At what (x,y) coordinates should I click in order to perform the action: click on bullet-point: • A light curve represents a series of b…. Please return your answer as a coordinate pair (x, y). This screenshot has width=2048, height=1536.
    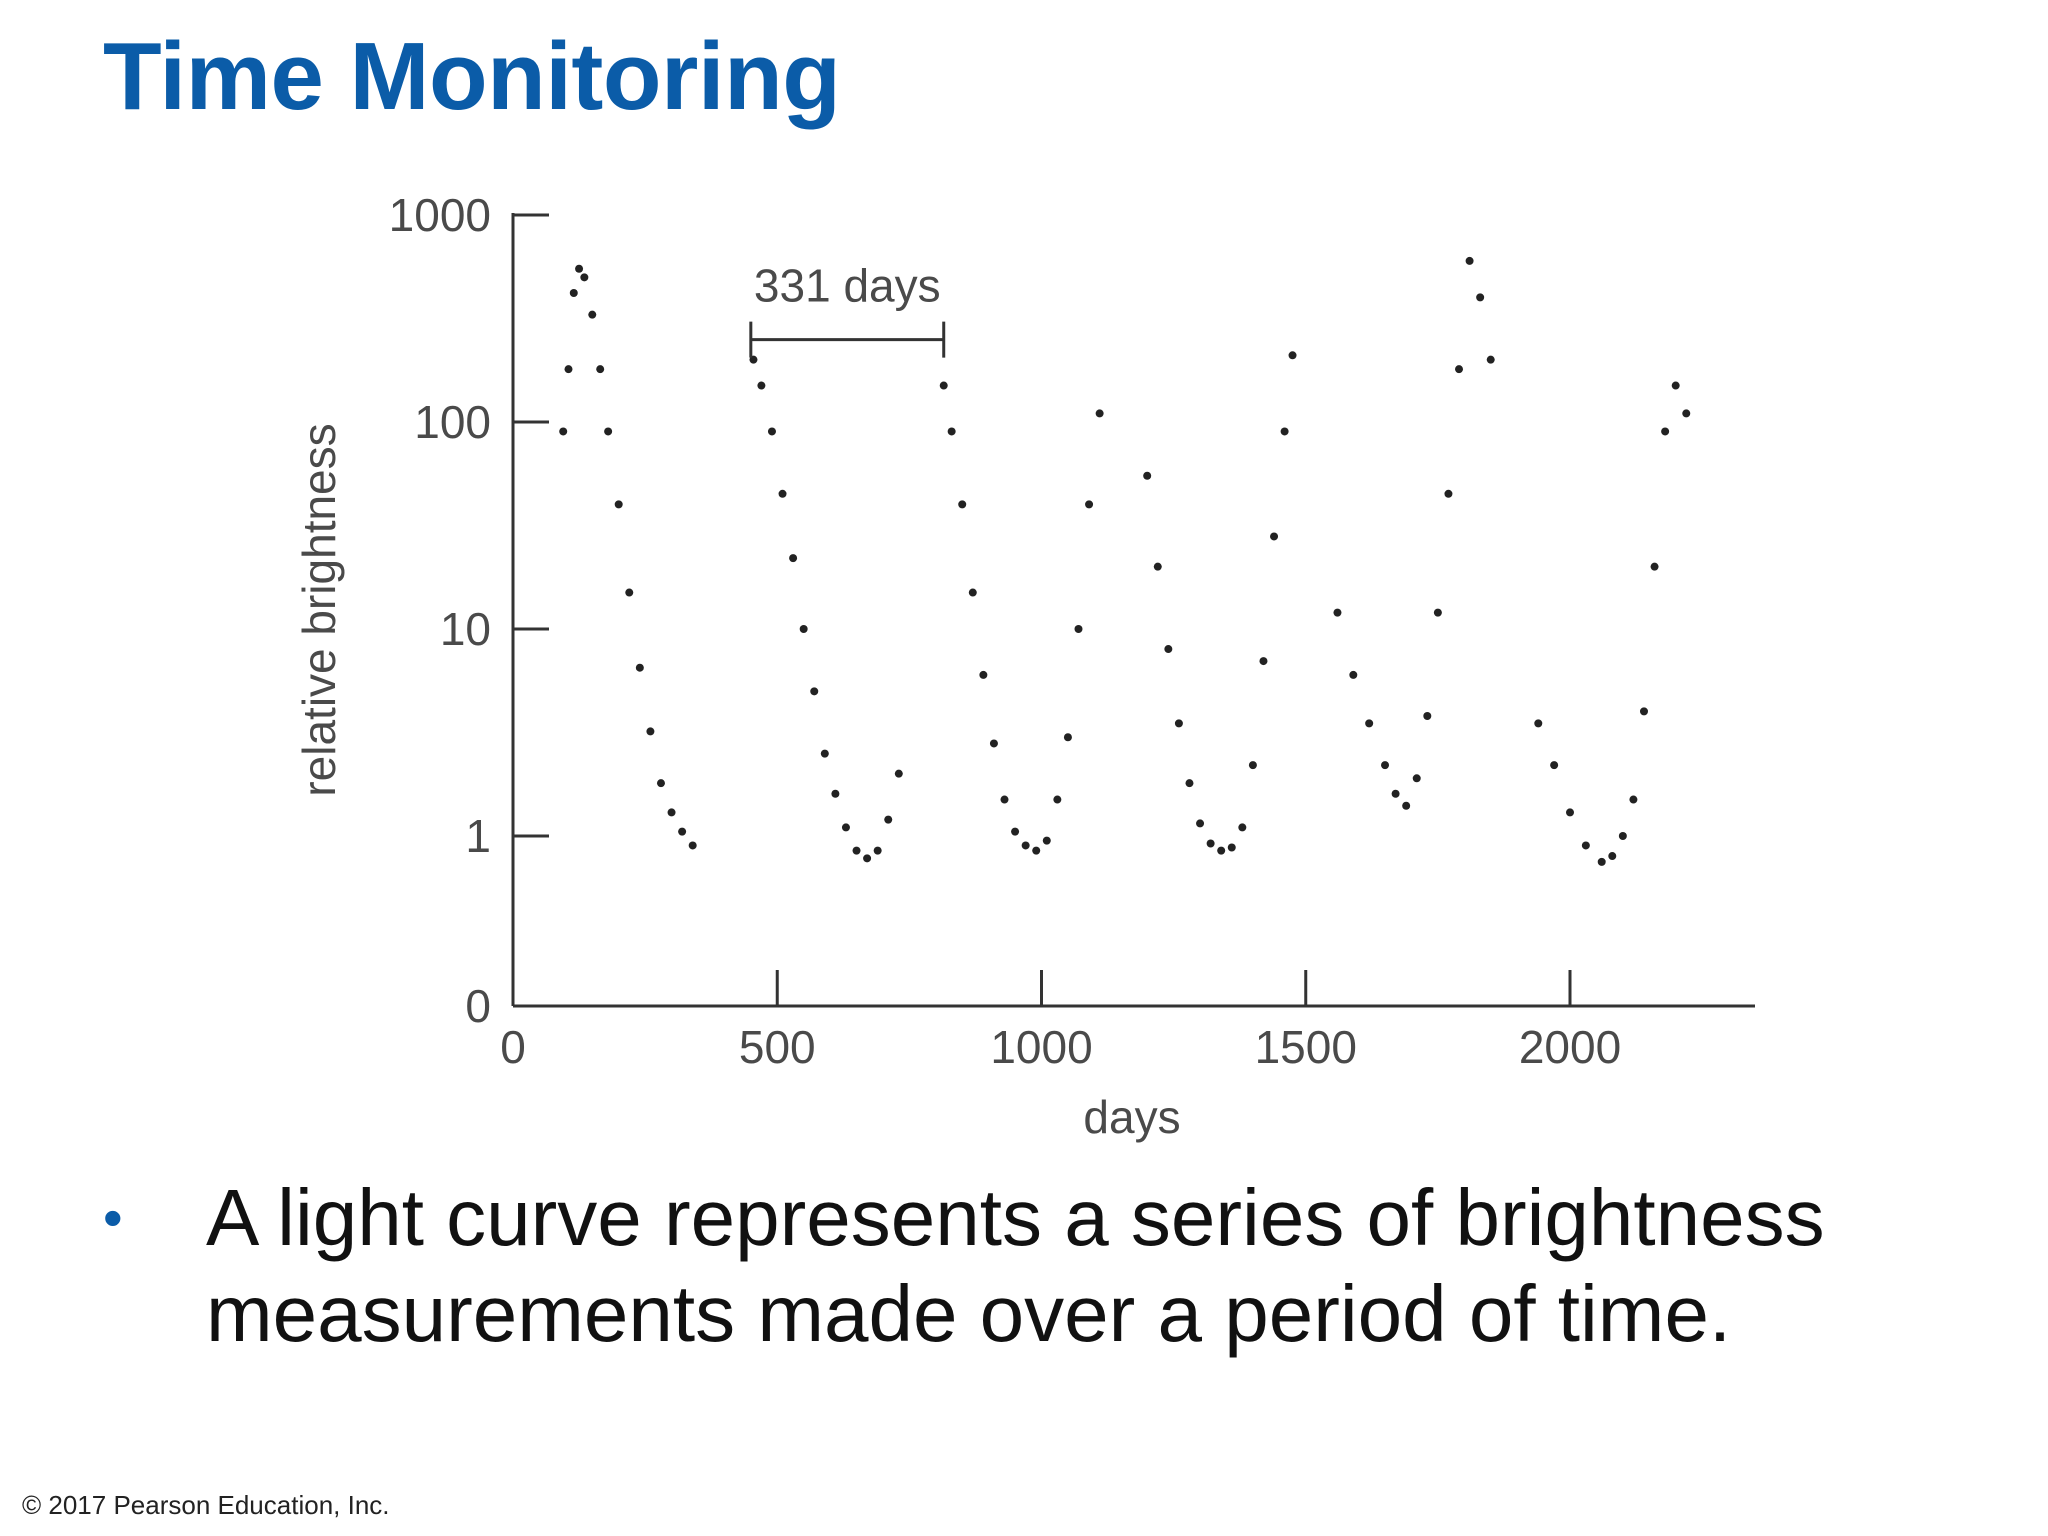
    Looking at the image, I should click on (1053, 1266).